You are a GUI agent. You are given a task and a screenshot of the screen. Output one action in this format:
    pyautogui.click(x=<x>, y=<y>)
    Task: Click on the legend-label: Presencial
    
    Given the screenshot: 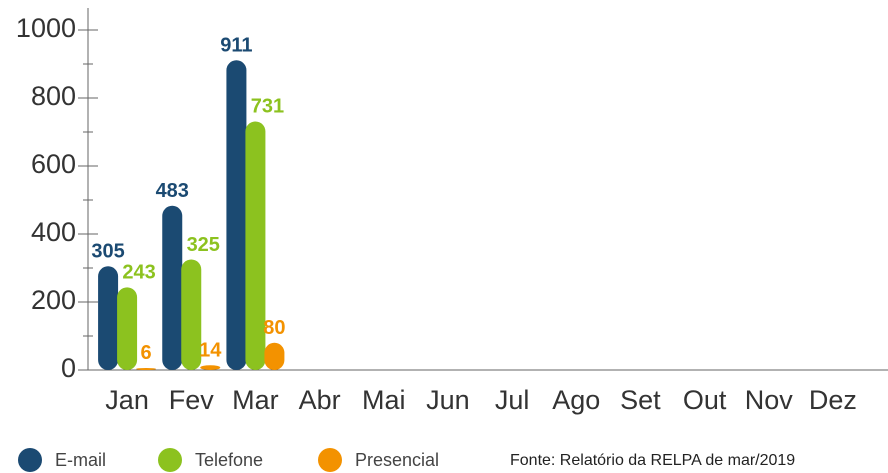 What is the action you would take?
    pyautogui.click(x=397, y=460)
    